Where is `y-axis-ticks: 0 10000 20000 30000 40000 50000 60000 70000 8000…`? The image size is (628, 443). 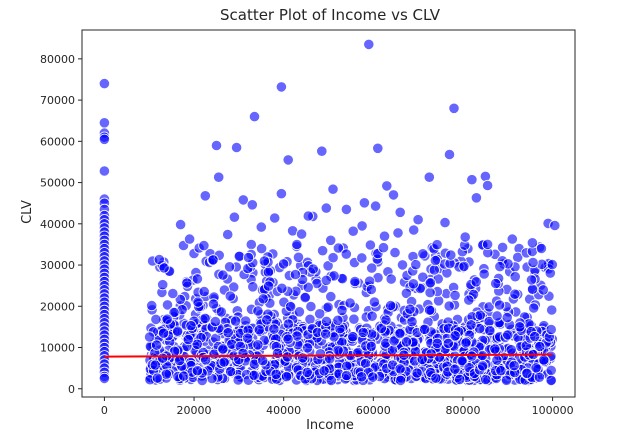
y-axis-ticks: 0 10000 20000 30000 40000 50000 60000 70000 8000… is located at coordinates (61, 224).